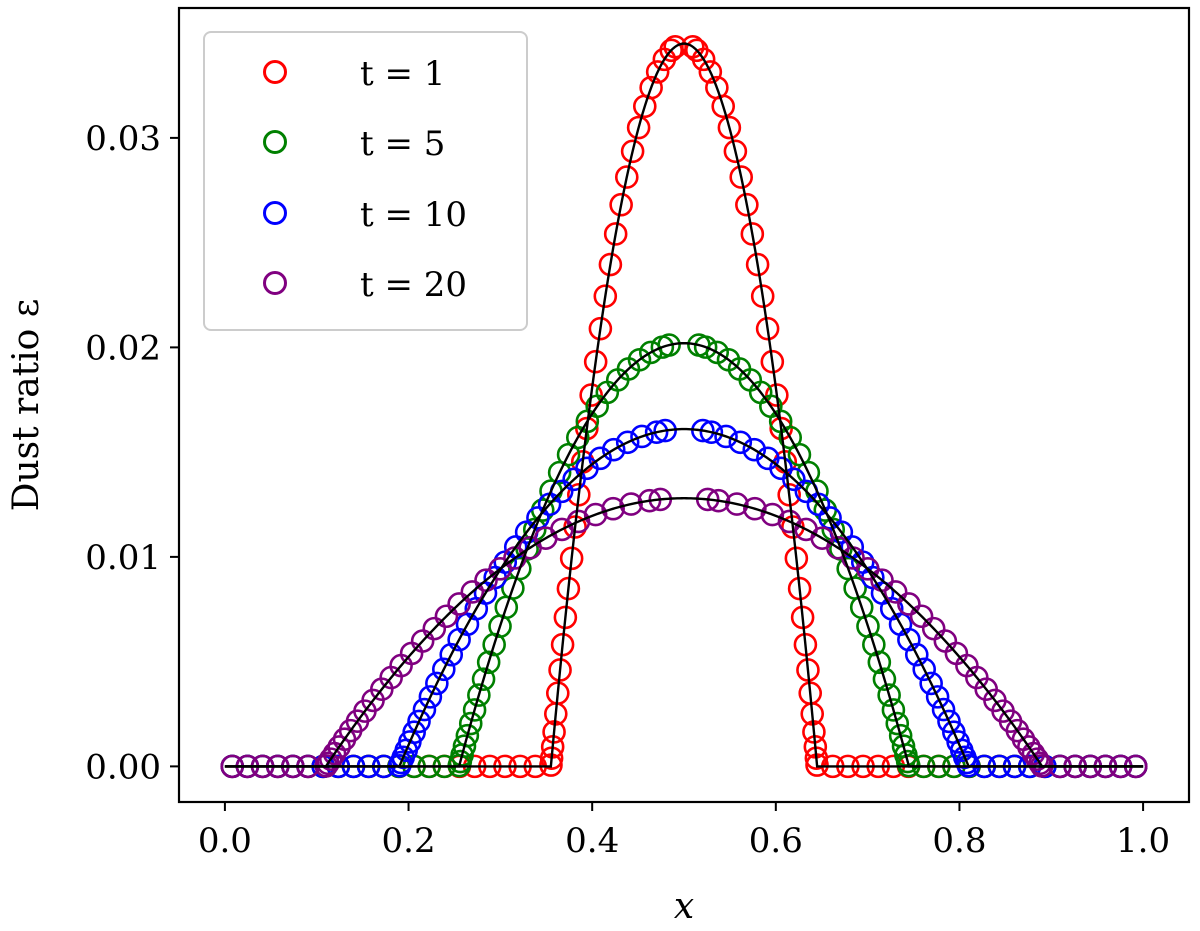 This screenshot has width=1200, height=931. What do you see at coordinates (684, 906) in the screenshot?
I see `x-axis-label: x` at bounding box center [684, 906].